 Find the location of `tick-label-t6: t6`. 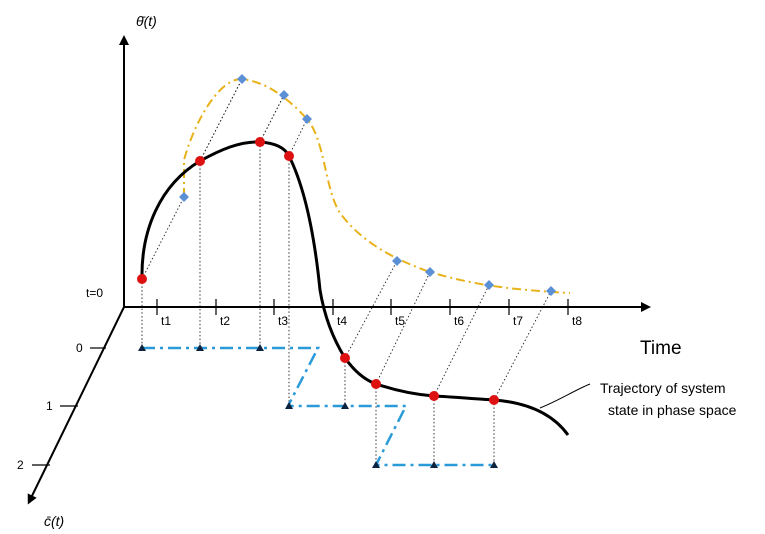

tick-label-t6: t6 is located at coordinates (459, 321).